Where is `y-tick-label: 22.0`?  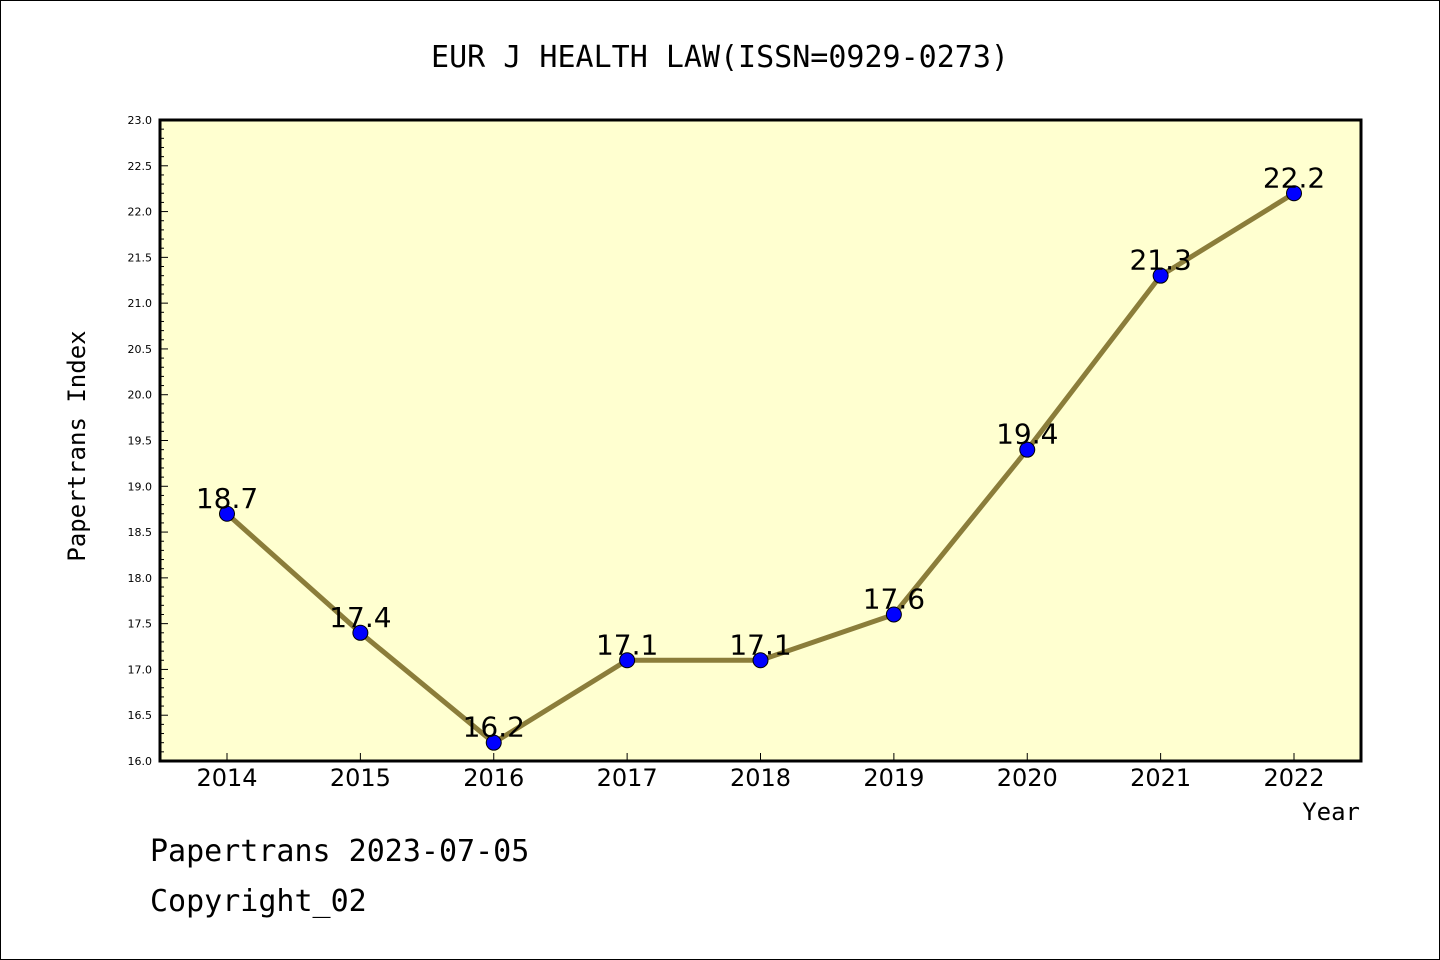
y-tick-label: 22.0 is located at coordinates (140, 212).